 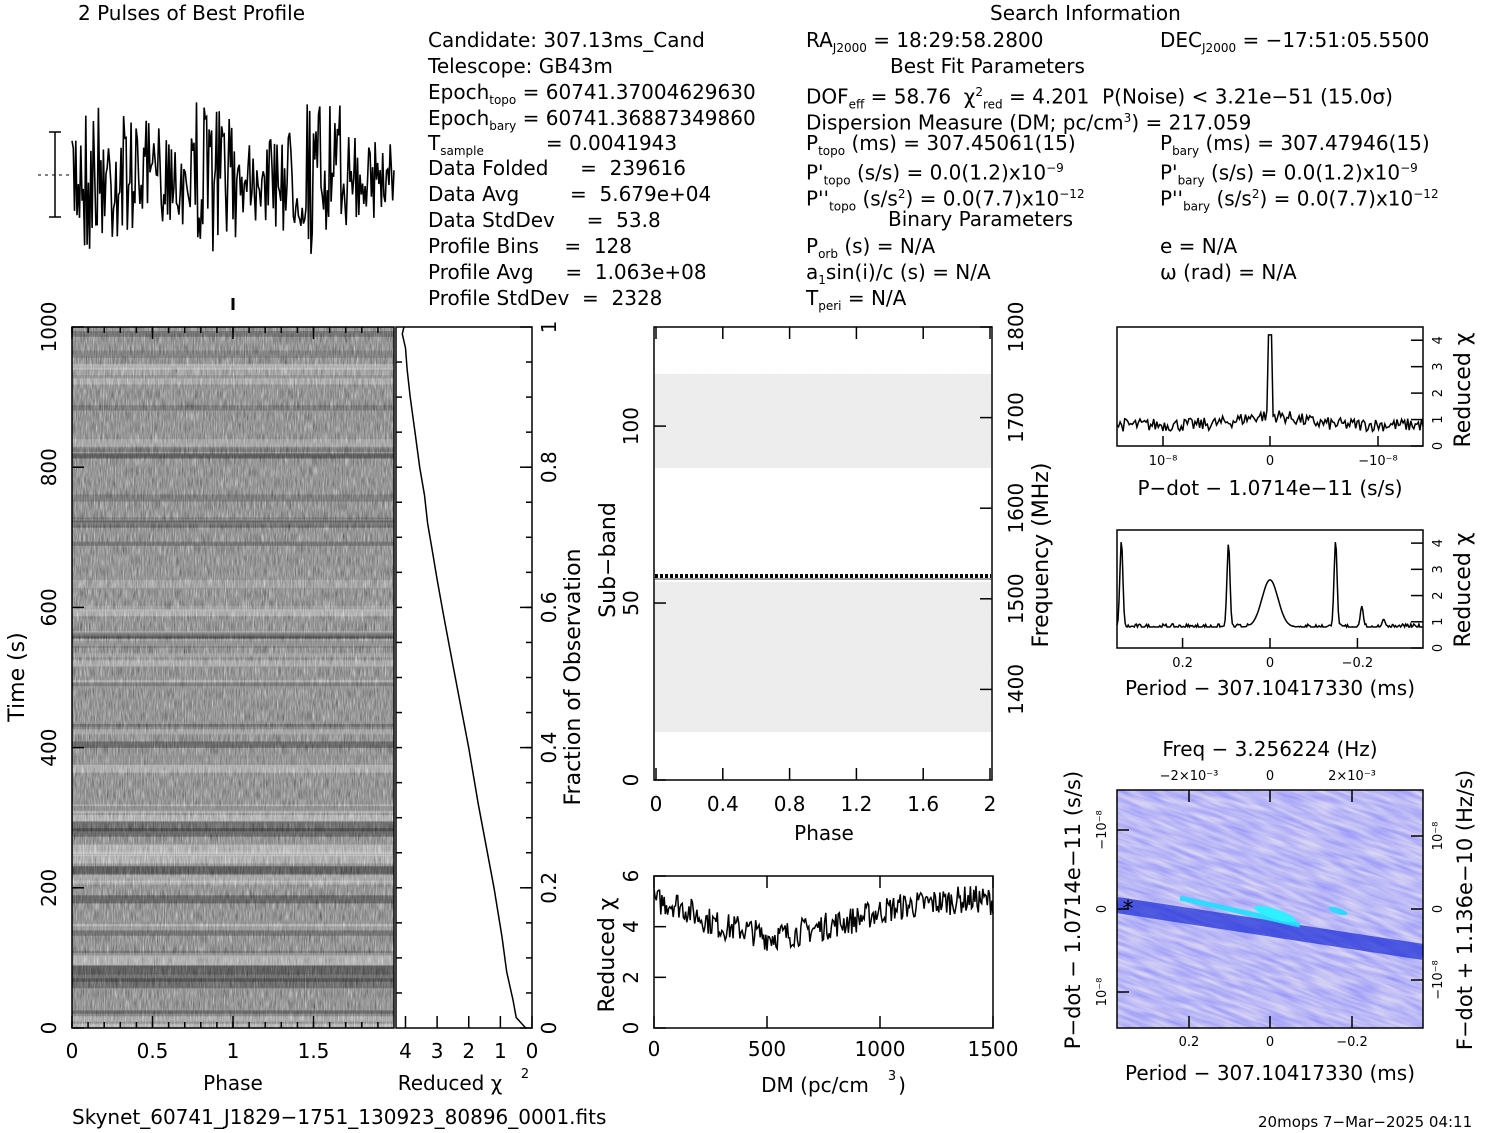 I want to click on x-tick-label: −10⁻⁸, so click(x=1378, y=461).